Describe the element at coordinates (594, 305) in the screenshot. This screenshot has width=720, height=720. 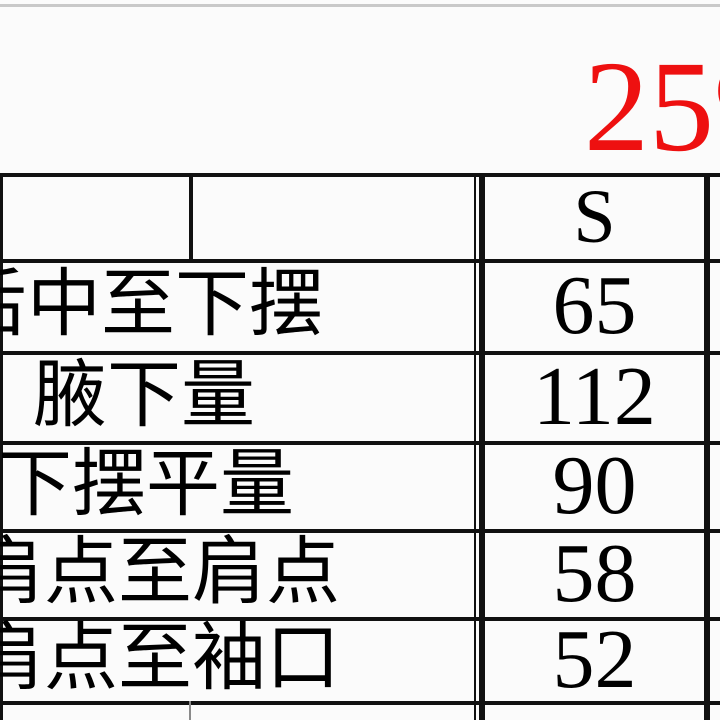
I see `row-value-back-center-to-hem: 65` at that location.